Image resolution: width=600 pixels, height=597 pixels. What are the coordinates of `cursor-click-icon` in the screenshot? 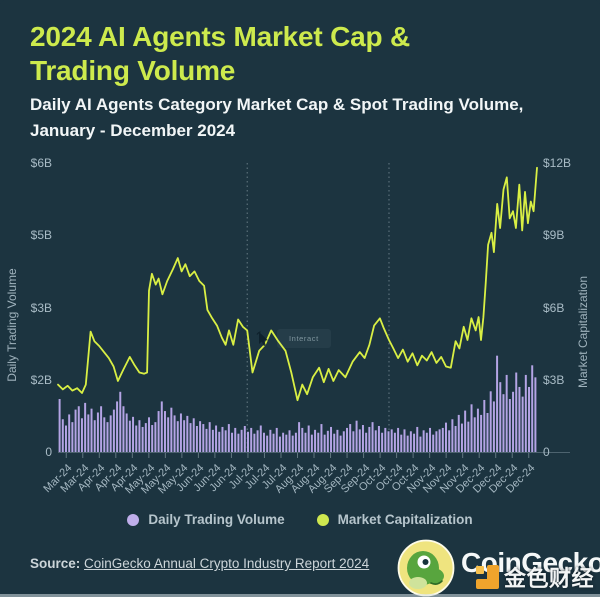 It's located at (262, 338).